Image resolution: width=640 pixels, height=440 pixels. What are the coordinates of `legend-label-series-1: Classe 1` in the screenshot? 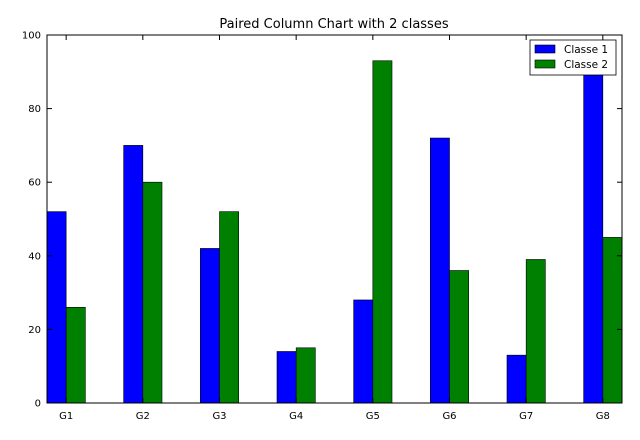 It's located at (586, 50).